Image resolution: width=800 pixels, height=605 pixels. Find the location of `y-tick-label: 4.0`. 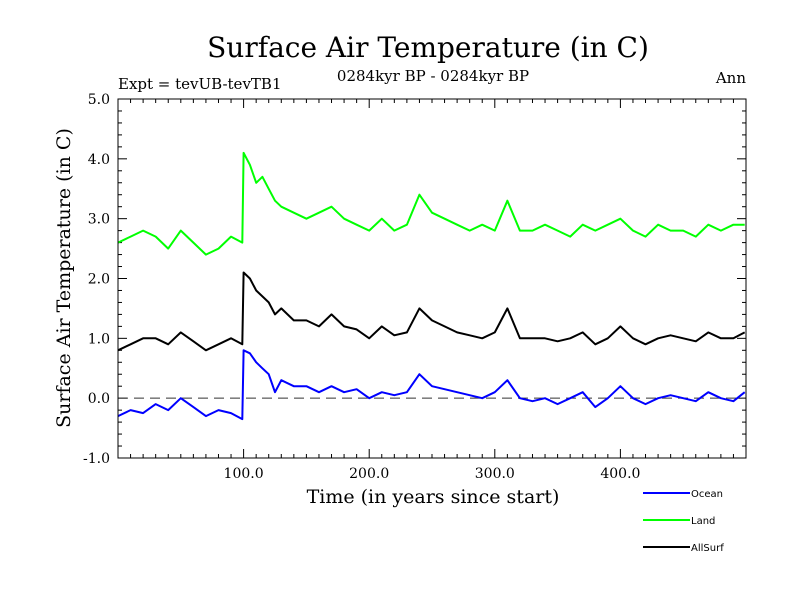

y-tick-label: 4.0 is located at coordinates (99, 160).